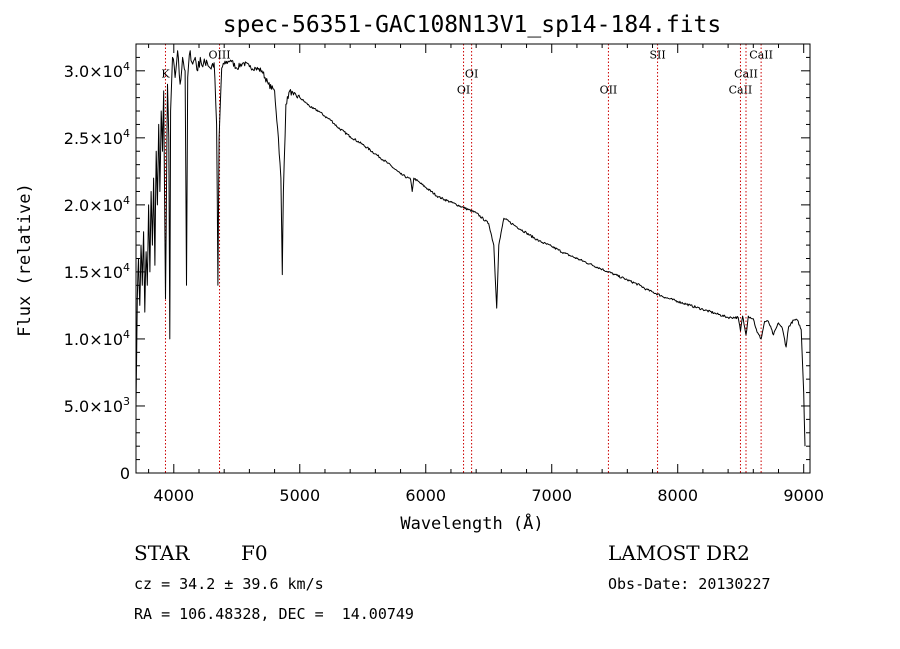 The image size is (900, 649). Describe the element at coordinates (229, 584) in the screenshot. I see `velocity-text: cz = 34.2 ± 39.6 km/s` at that location.